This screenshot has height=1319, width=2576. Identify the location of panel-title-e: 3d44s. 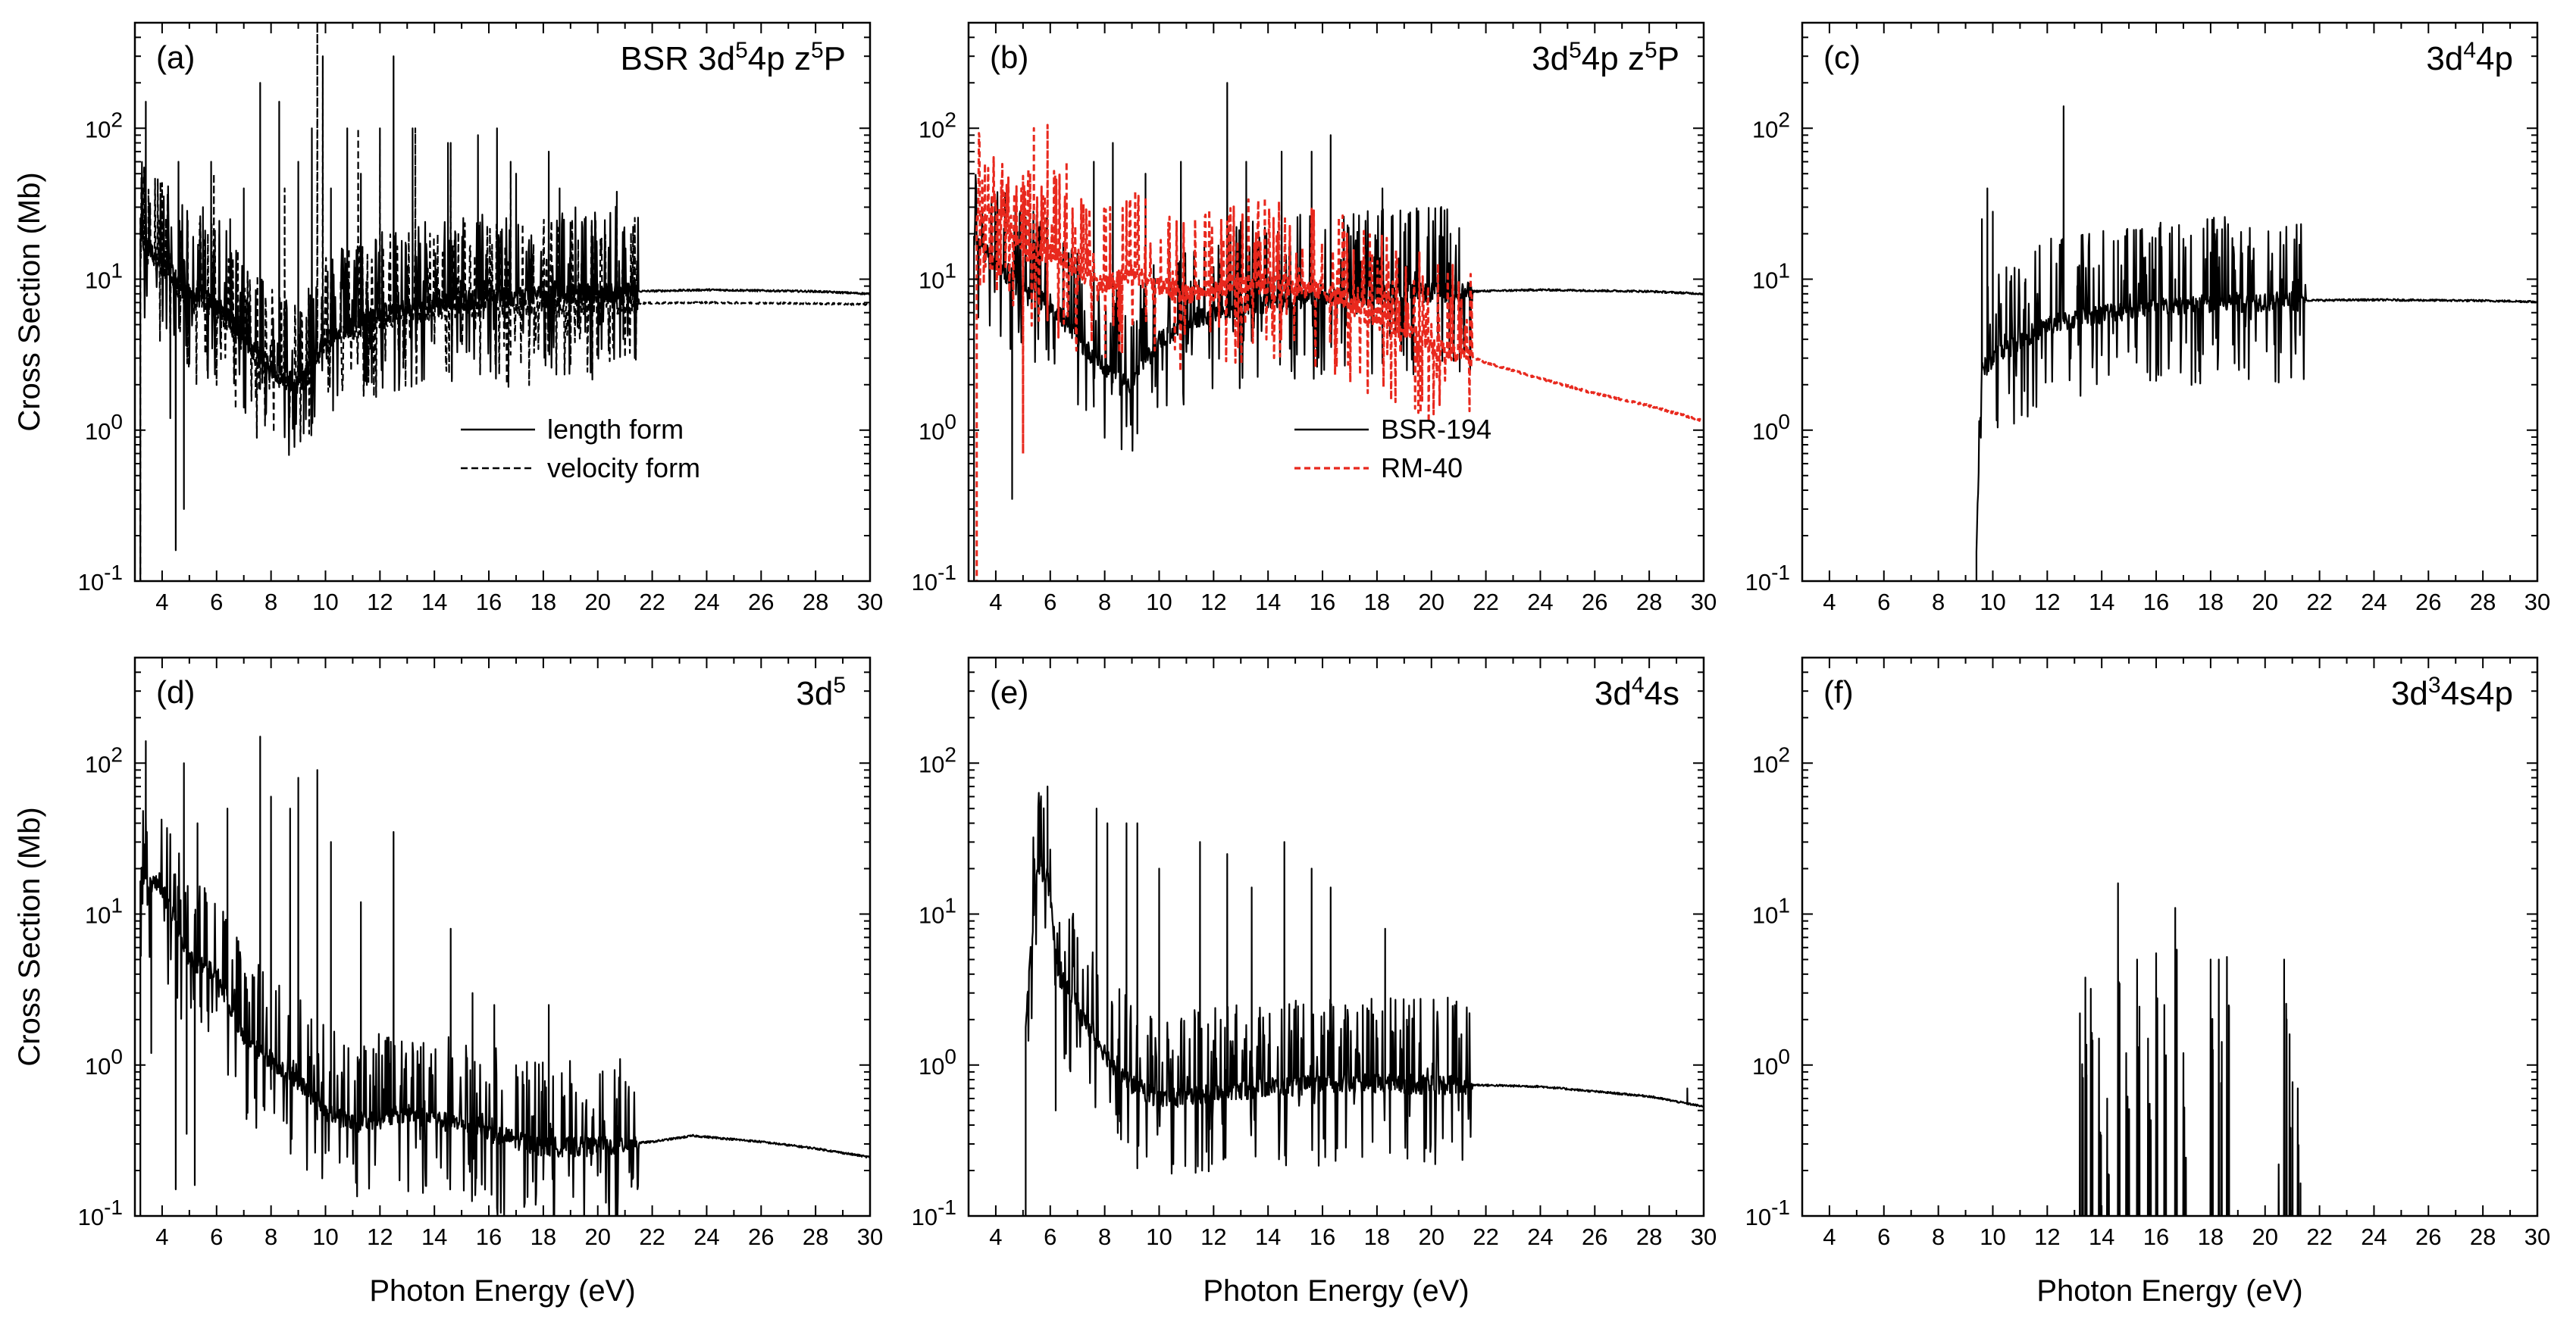
(1637, 692).